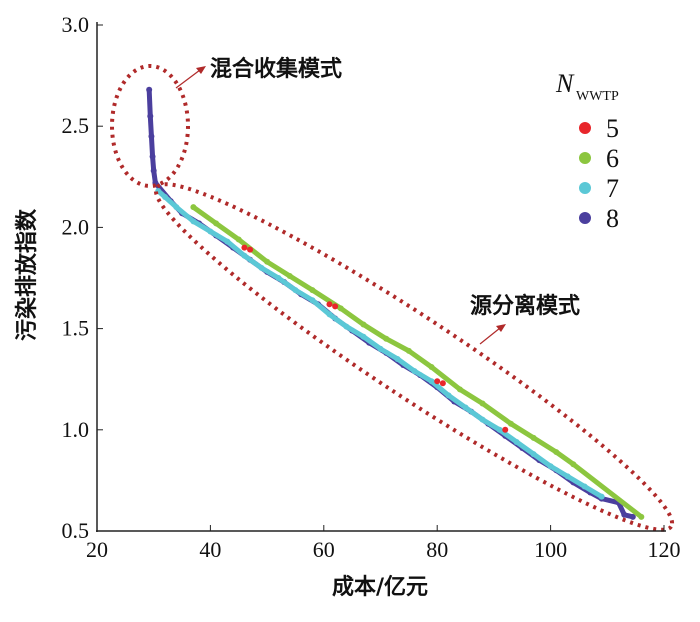 The width and height of the screenshot is (700, 622). What do you see at coordinates (380, 587) in the screenshot?
I see `x-axis-label: 成本/亿元` at bounding box center [380, 587].